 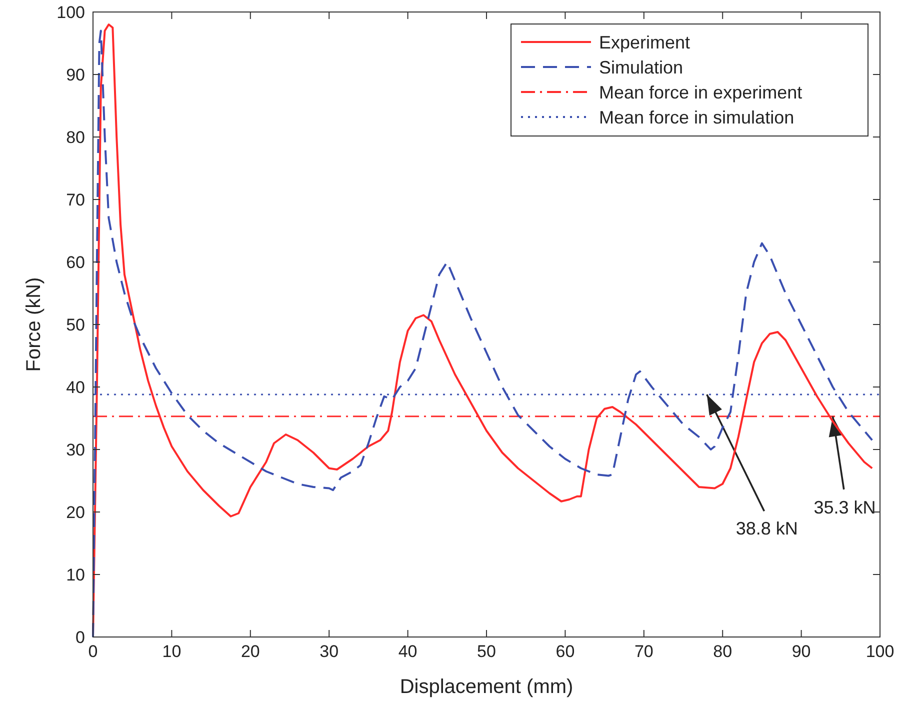 What do you see at coordinates (641, 67) in the screenshot?
I see `legend-label: Simulation` at bounding box center [641, 67].